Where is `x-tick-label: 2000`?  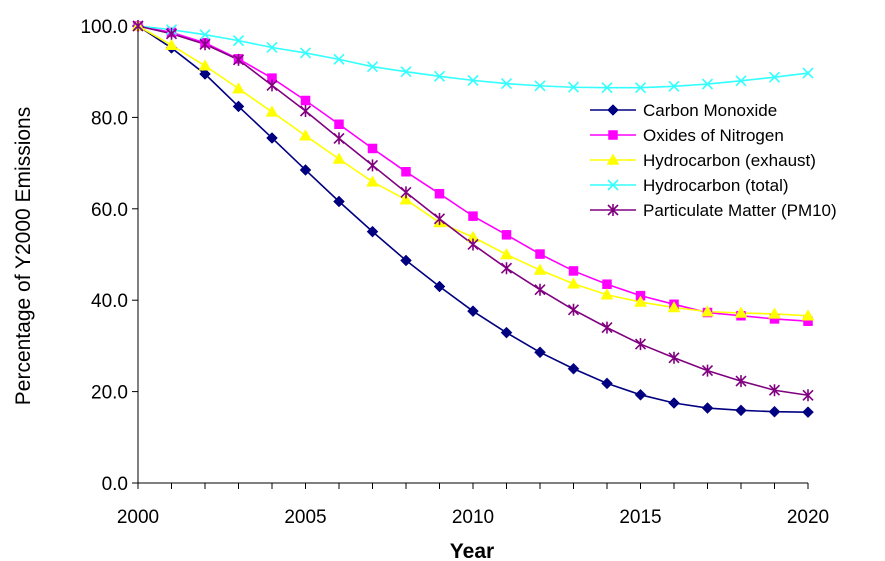 x-tick-label: 2000 is located at coordinates (138, 517).